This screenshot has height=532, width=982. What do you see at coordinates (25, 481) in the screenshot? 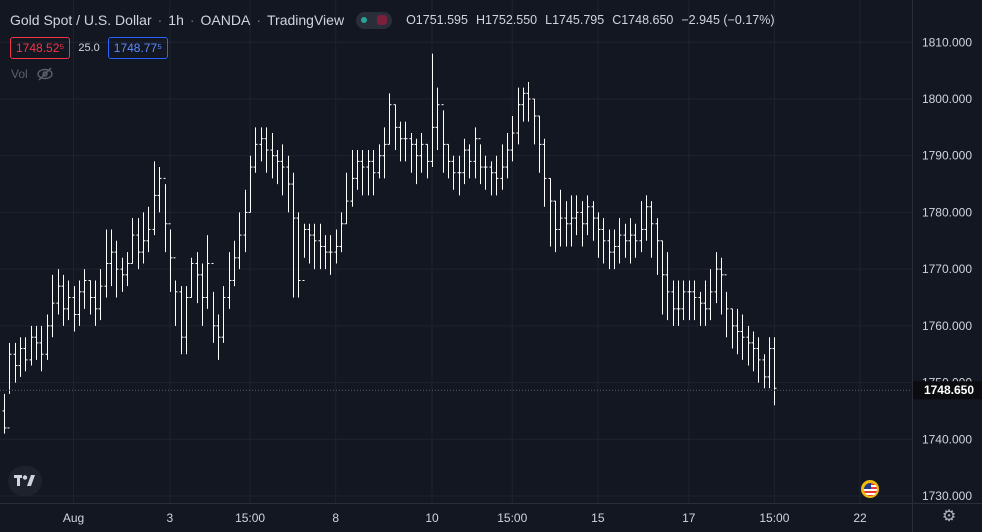
I see `tradingview-logo-icon` at bounding box center [25, 481].